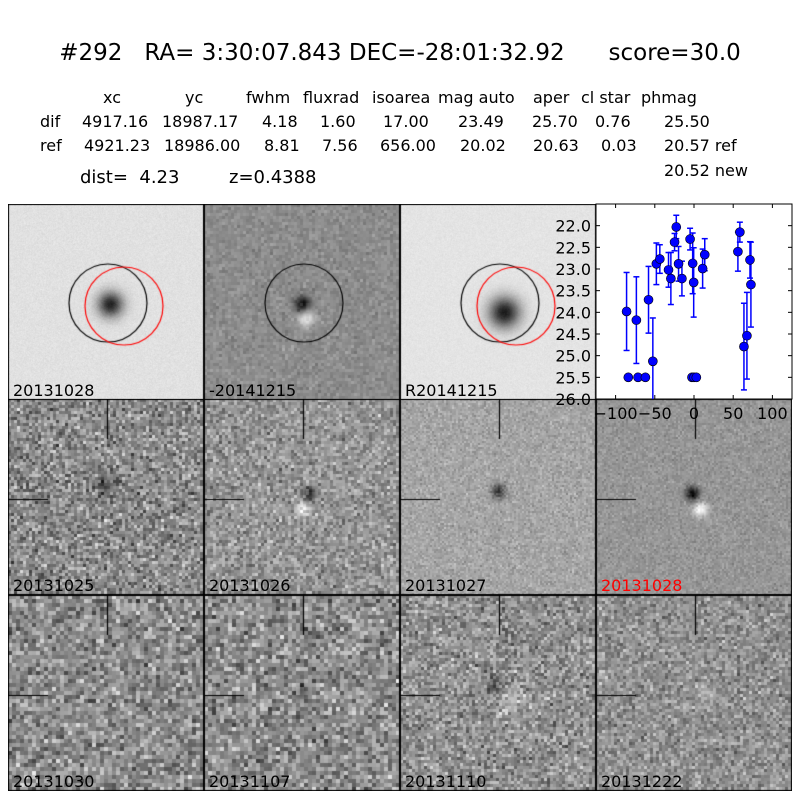  What do you see at coordinates (573, 247) in the screenshot?
I see `y-tick-label: 22.5` at bounding box center [573, 247].